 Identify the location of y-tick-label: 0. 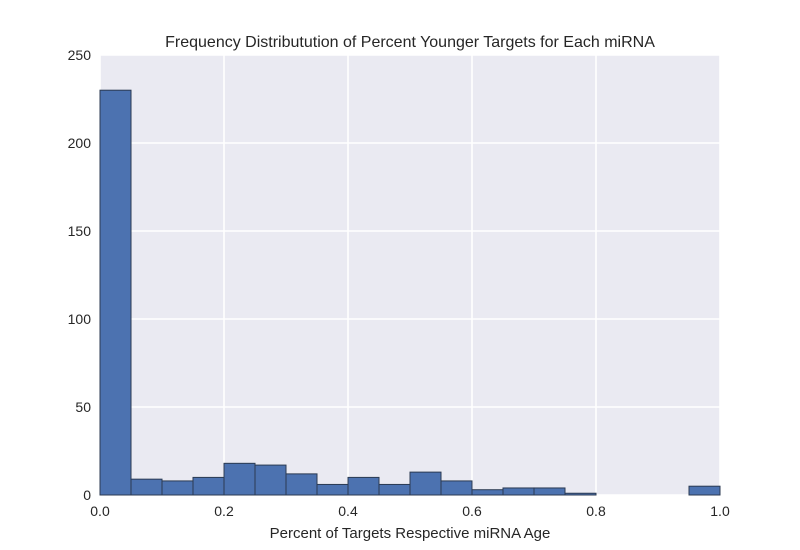
(87, 495).